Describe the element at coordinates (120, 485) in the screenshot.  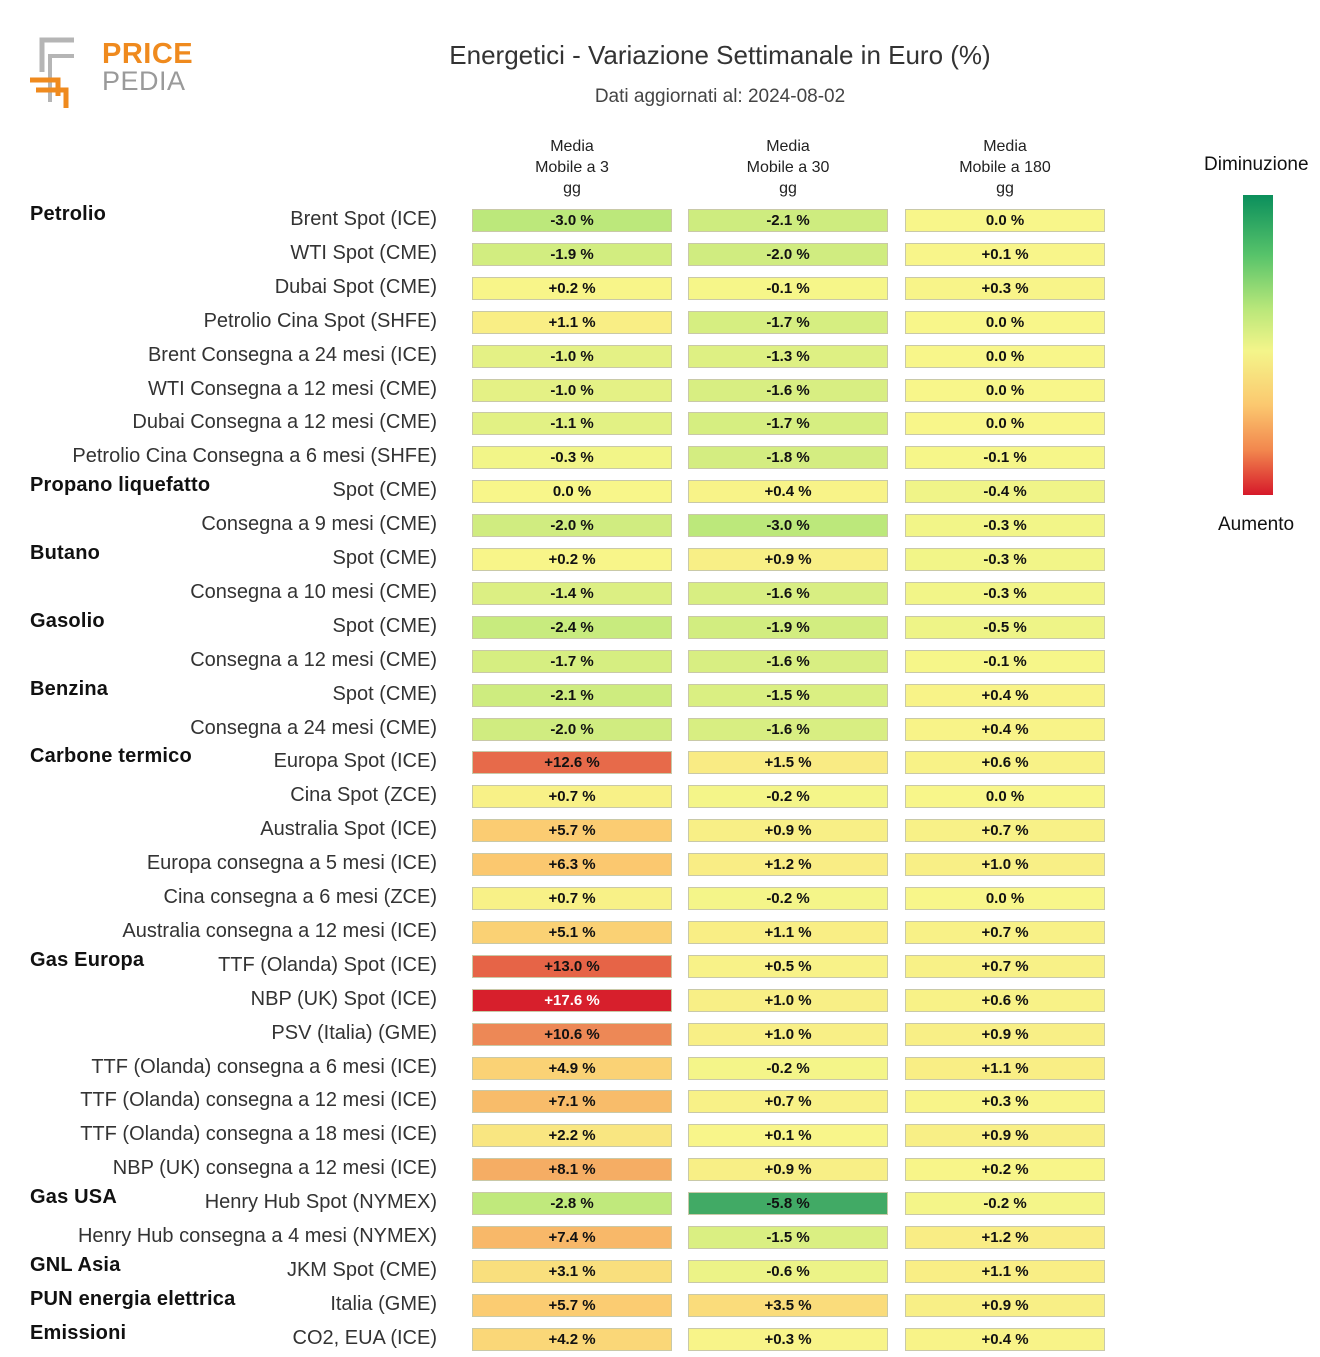
I see `category-label: Propano liquefatto` at that location.